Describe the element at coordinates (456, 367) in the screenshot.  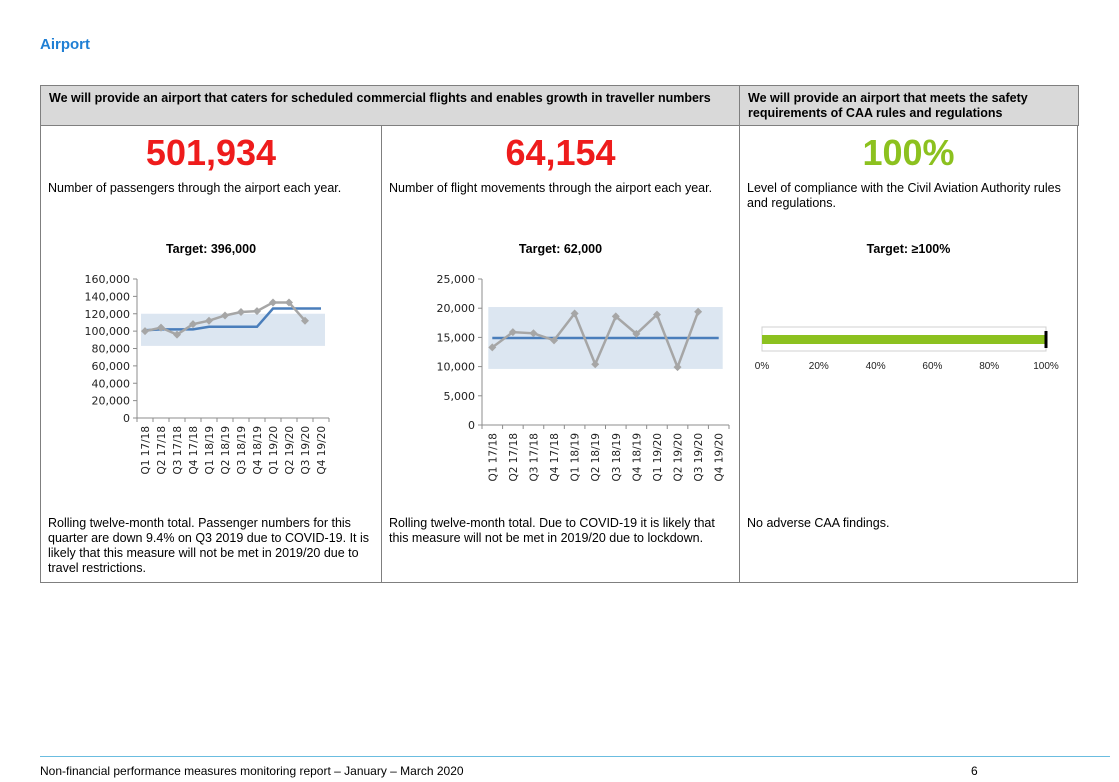
I see `flights-y-tick-label: 10,000` at that location.